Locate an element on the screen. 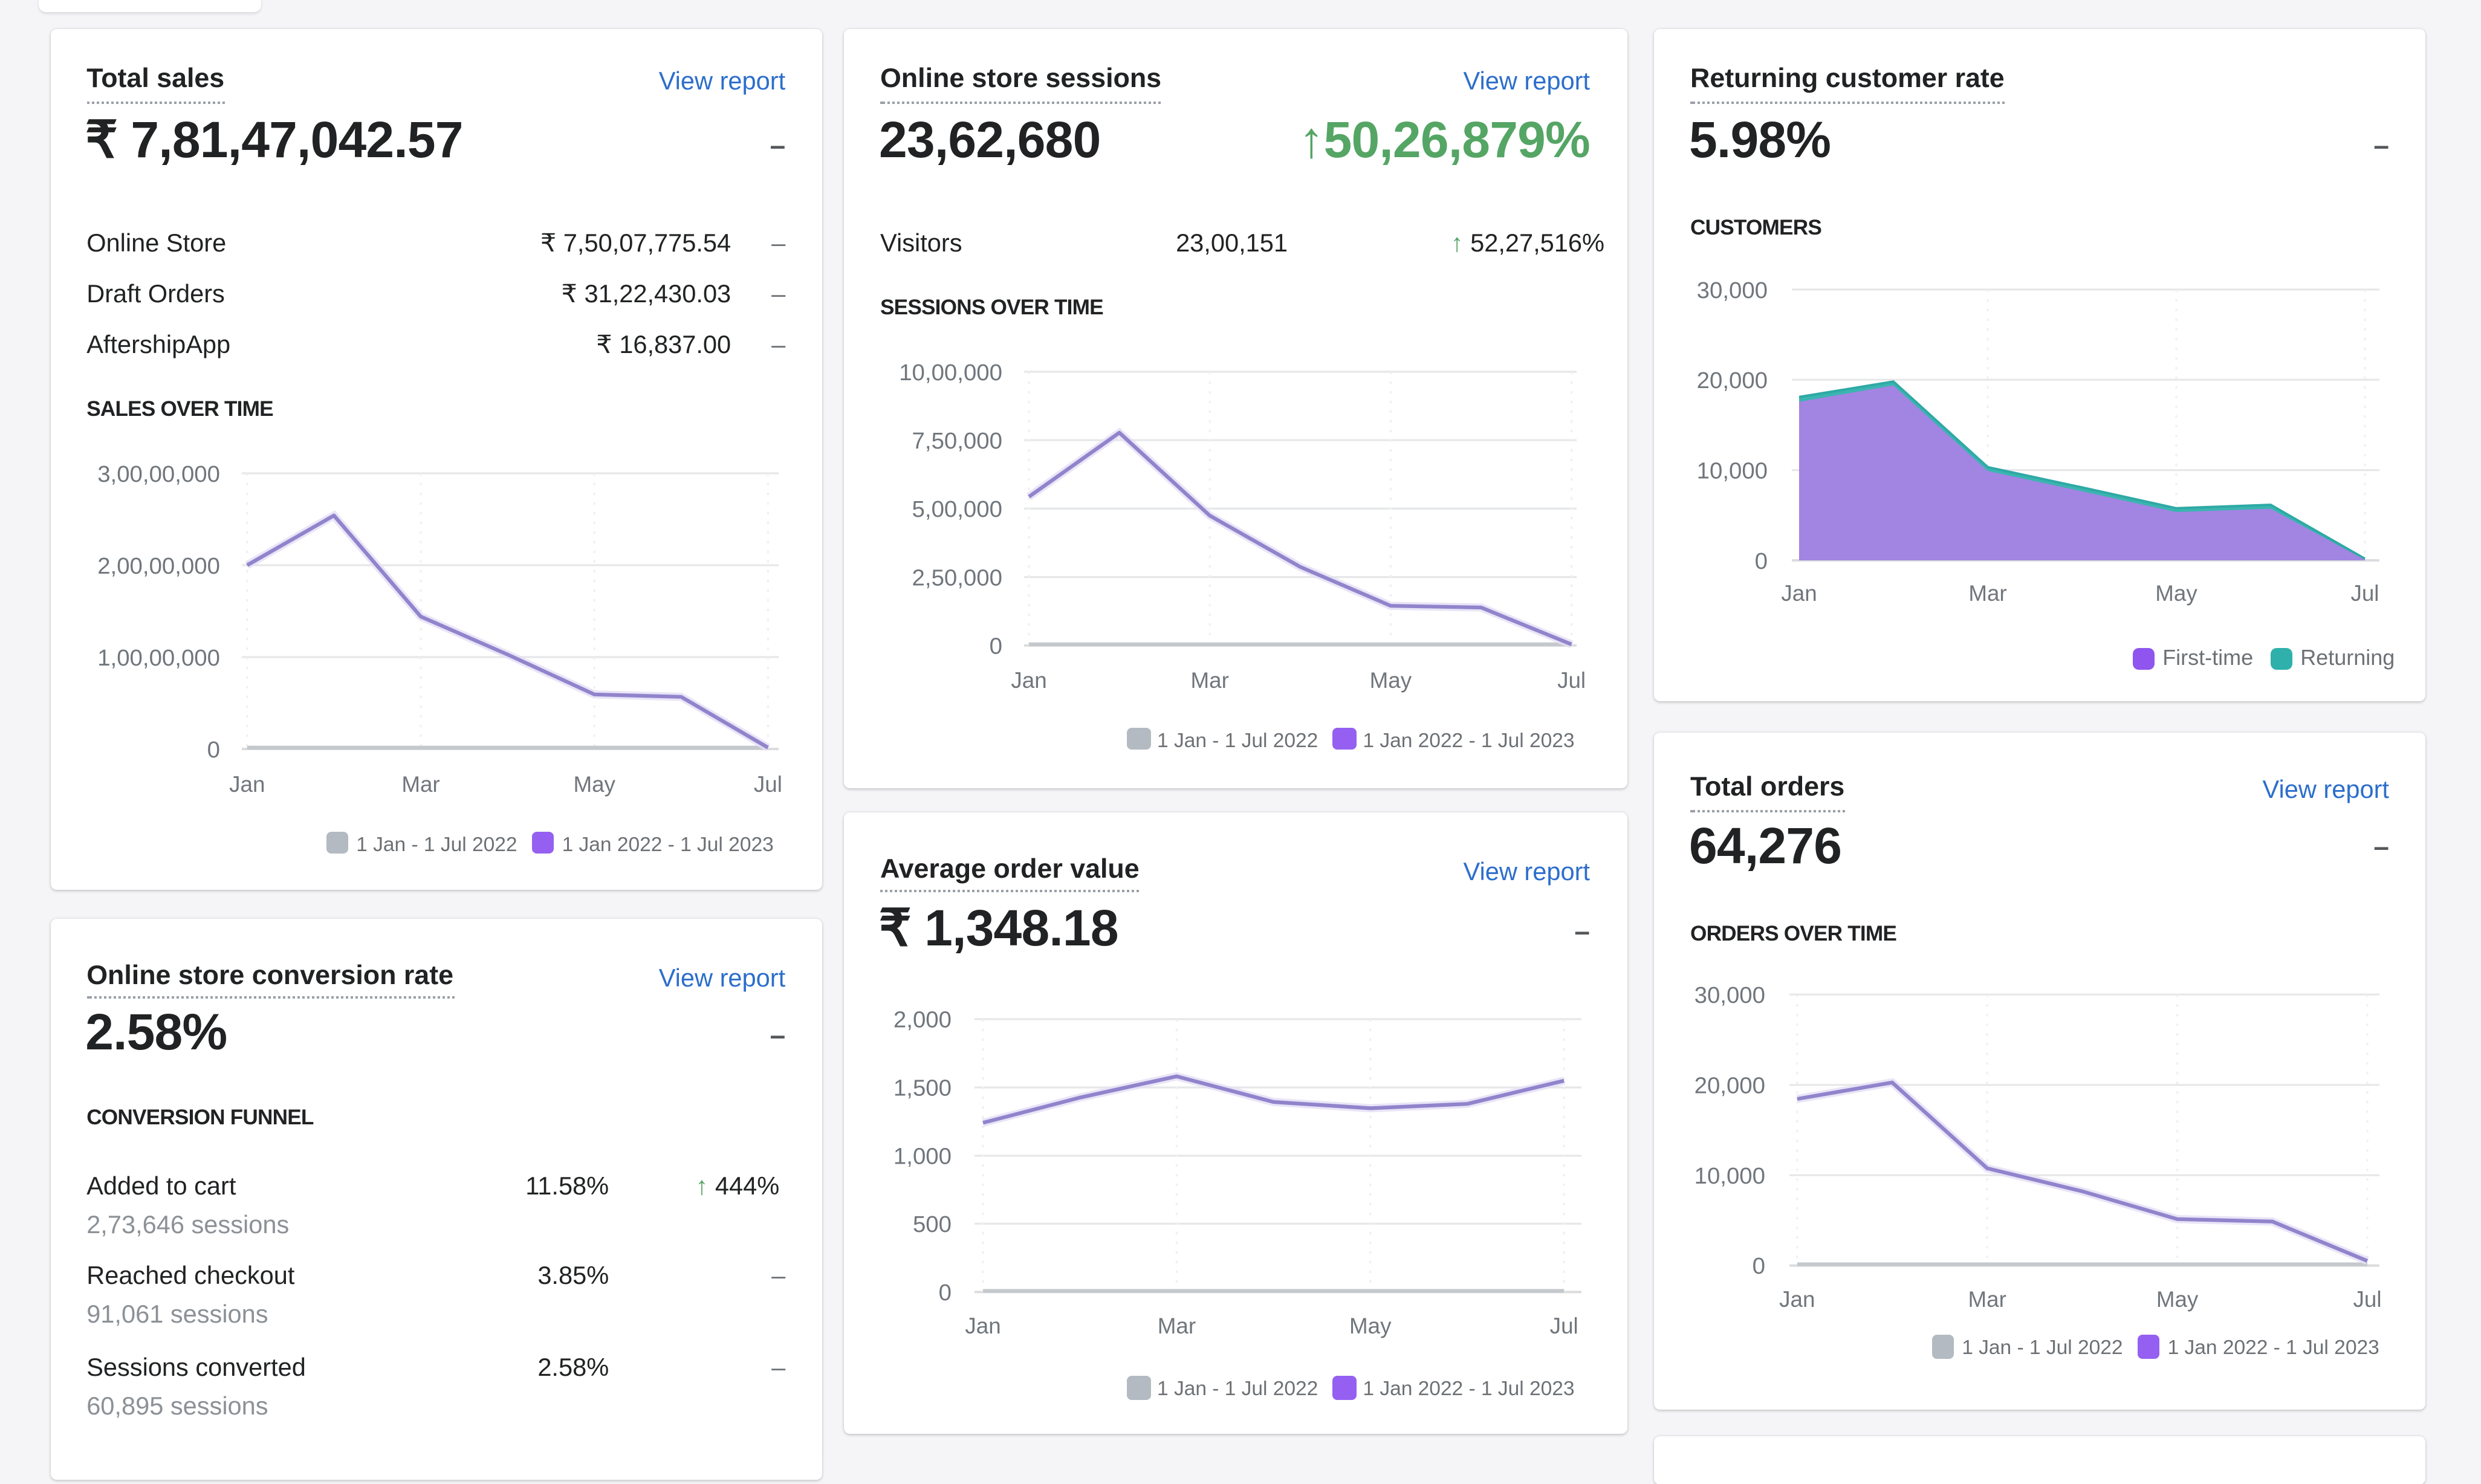 The image size is (2481, 1484). svg-text: 2,000 is located at coordinates (922, 1021).